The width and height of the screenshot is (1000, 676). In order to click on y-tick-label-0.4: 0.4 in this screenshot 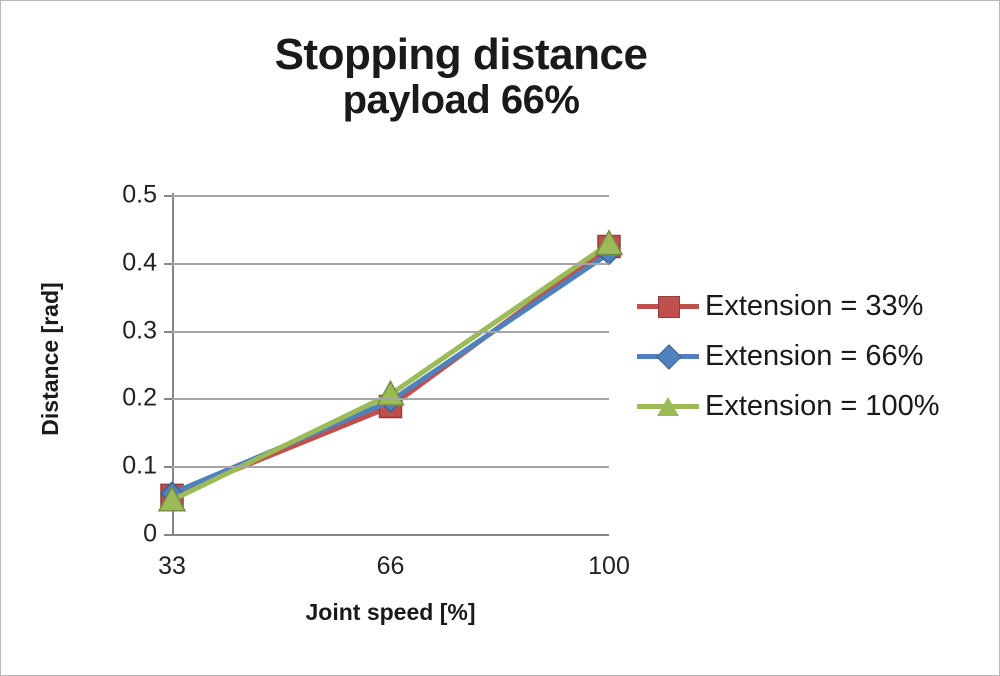, I will do `click(139, 262)`.